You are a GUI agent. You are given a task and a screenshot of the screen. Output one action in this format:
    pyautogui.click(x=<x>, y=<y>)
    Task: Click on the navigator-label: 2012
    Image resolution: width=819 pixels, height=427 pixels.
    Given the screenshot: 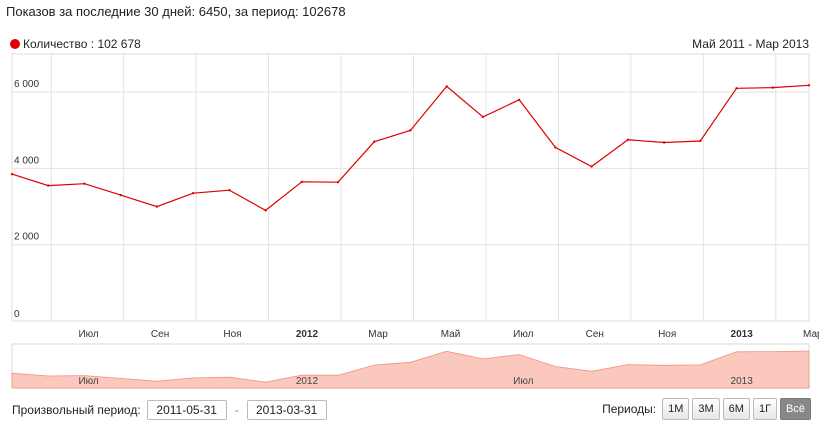 What is the action you would take?
    pyautogui.click(x=307, y=381)
    